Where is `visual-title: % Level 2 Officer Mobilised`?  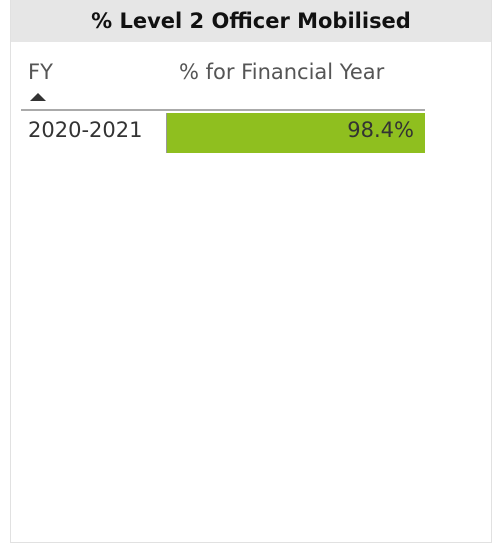 visual-title: % Level 2 Officer Mobilised is located at coordinates (251, 21).